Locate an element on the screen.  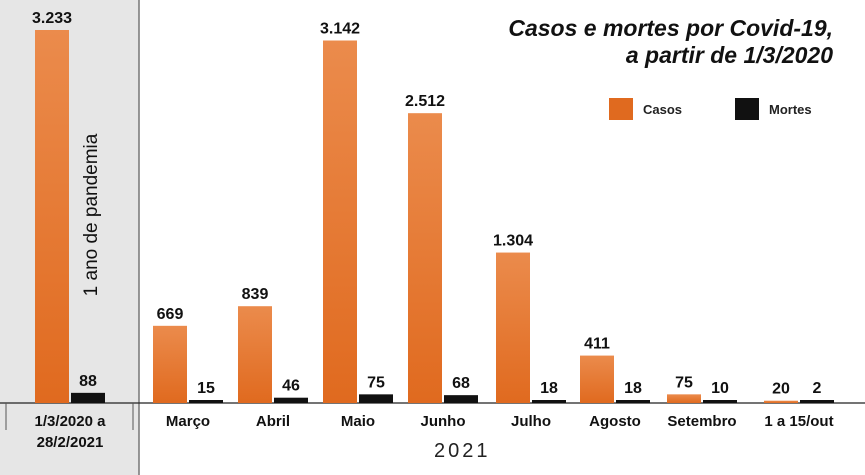
value-label-casos-cat-7: 75 is located at coordinates (684, 382).